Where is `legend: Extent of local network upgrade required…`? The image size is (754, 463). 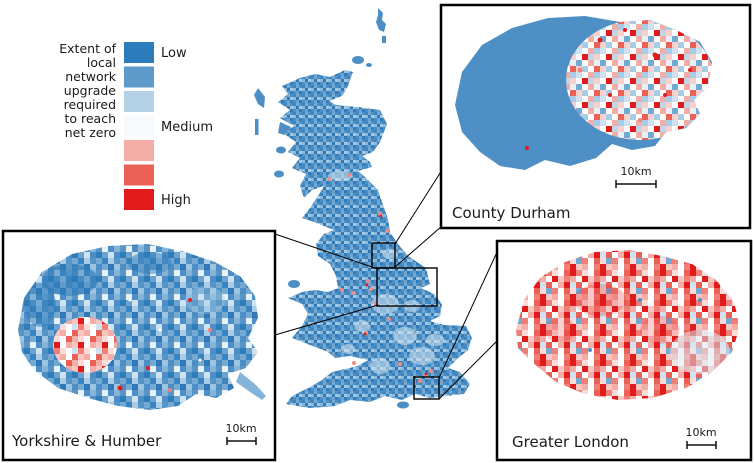 legend: Extent of local network upgrade required… is located at coordinates (136, 125).